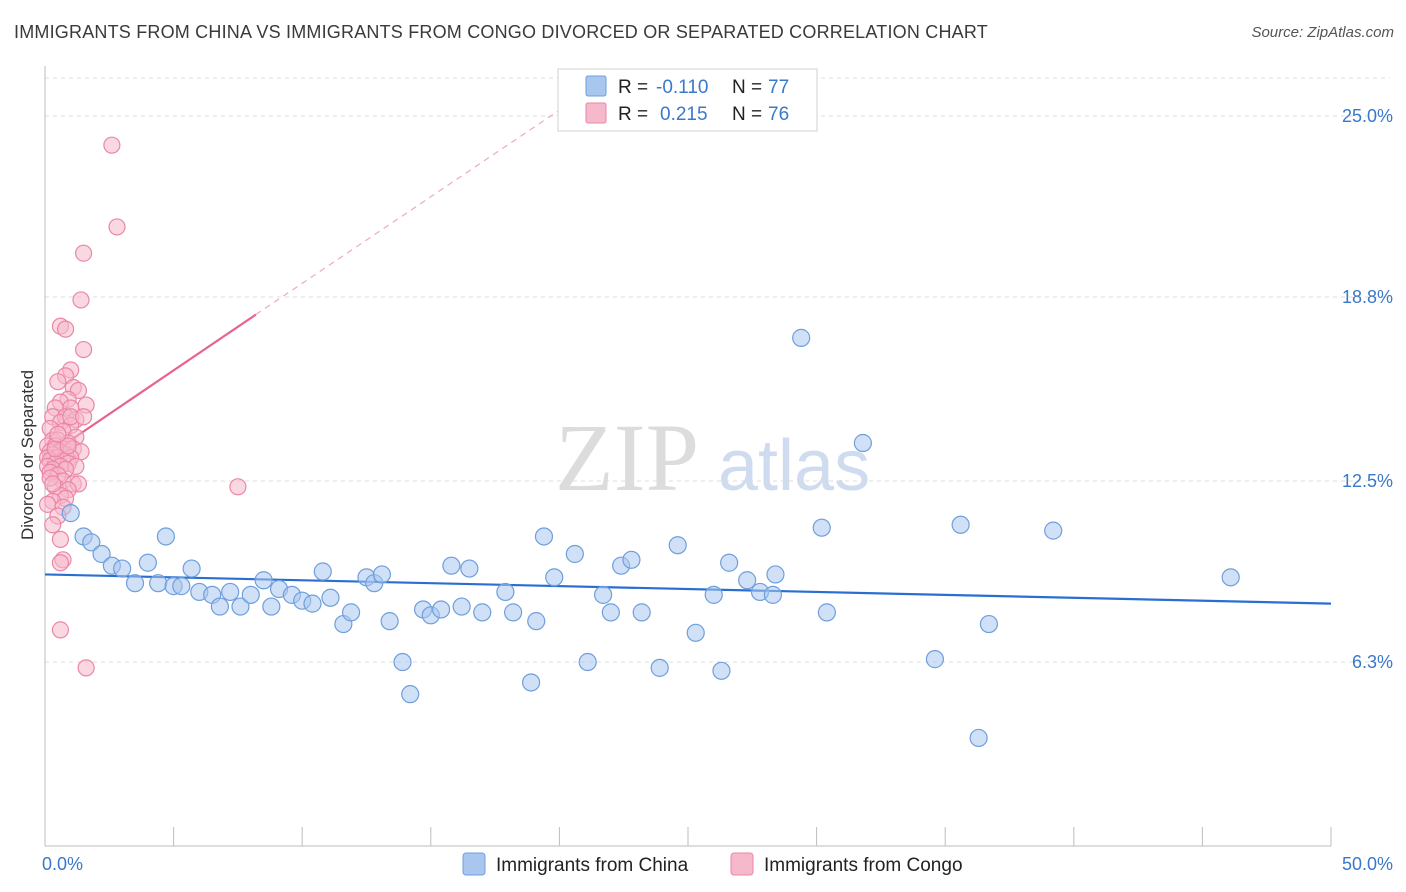 The width and height of the screenshot is (1406, 892). What do you see at coordinates (627, 457) in the screenshot?
I see `watermark-zip: ZIP` at bounding box center [627, 457].